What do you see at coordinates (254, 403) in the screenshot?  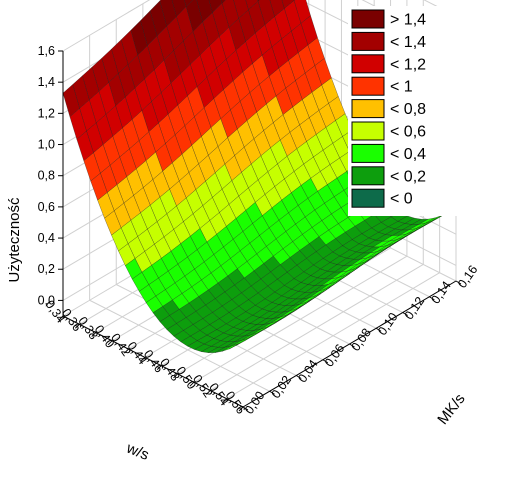 I see `y-tick-label: 0,00` at bounding box center [254, 403].